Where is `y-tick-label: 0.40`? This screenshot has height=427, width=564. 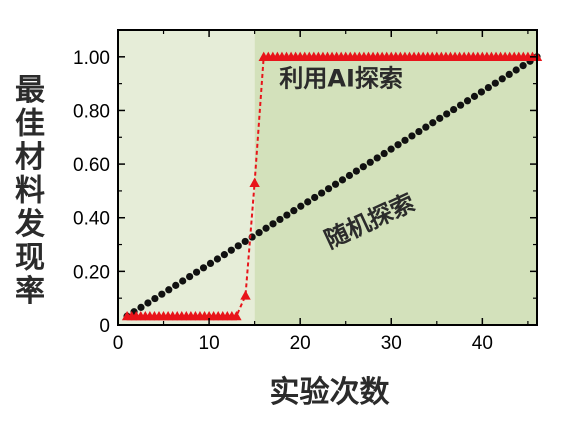 y-tick-label: 0.40 is located at coordinates (91, 219).